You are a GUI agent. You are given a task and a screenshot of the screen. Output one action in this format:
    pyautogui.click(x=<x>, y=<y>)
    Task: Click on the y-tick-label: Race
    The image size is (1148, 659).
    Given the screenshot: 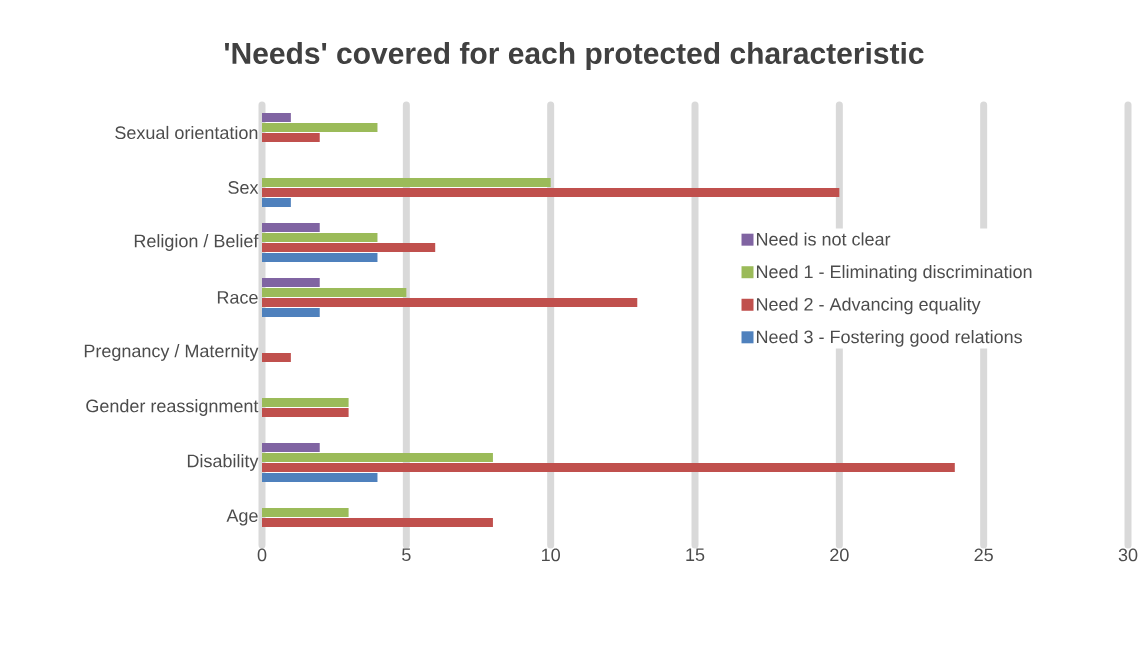 What is the action you would take?
    pyautogui.click(x=237, y=297)
    